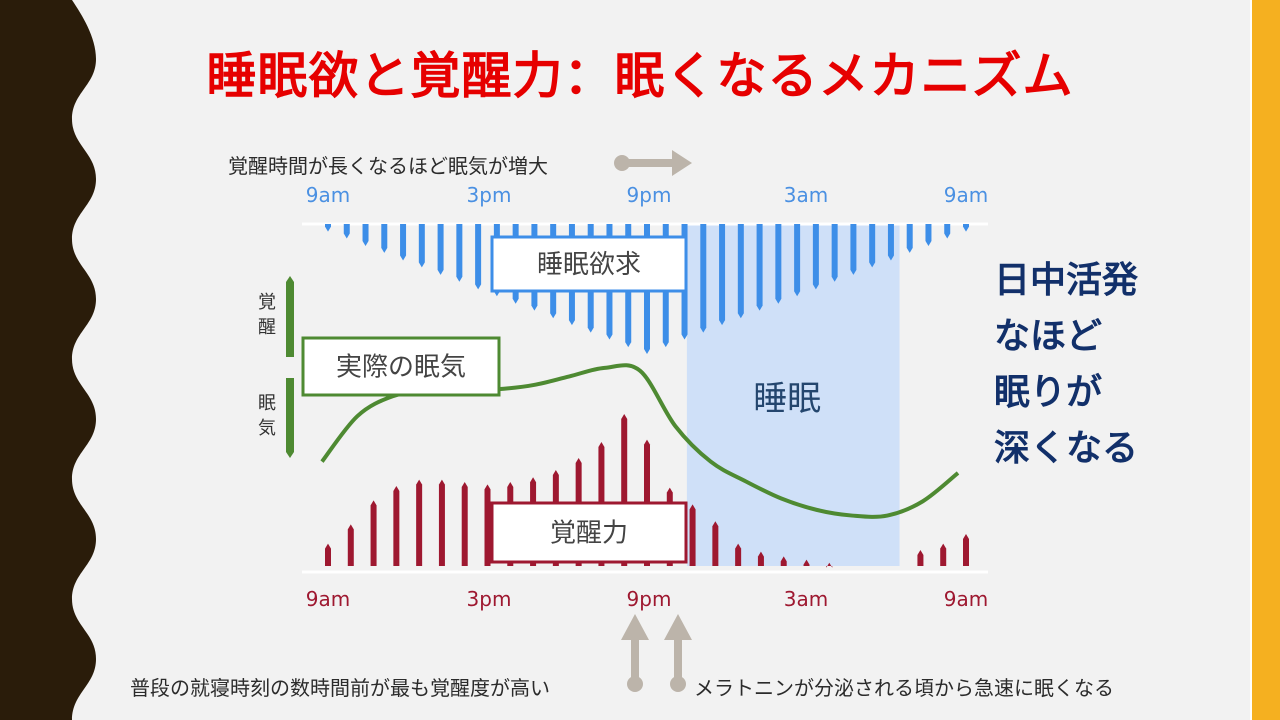 This screenshot has height=720, width=1280. Describe the element at coordinates (640, 76) in the screenshot. I see `slide-title: 睡眠欲と覚醒力：眠くなるメカニズム` at that location.